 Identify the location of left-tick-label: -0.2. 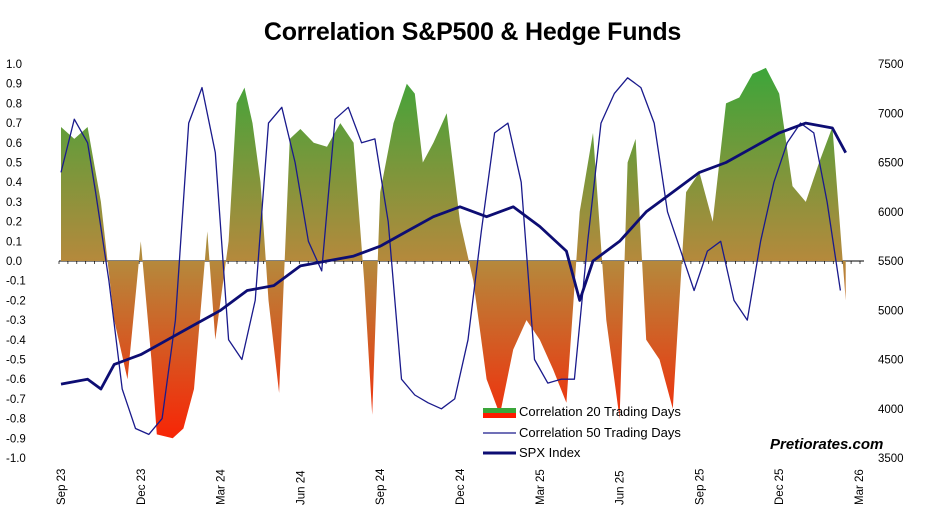
(16, 301).